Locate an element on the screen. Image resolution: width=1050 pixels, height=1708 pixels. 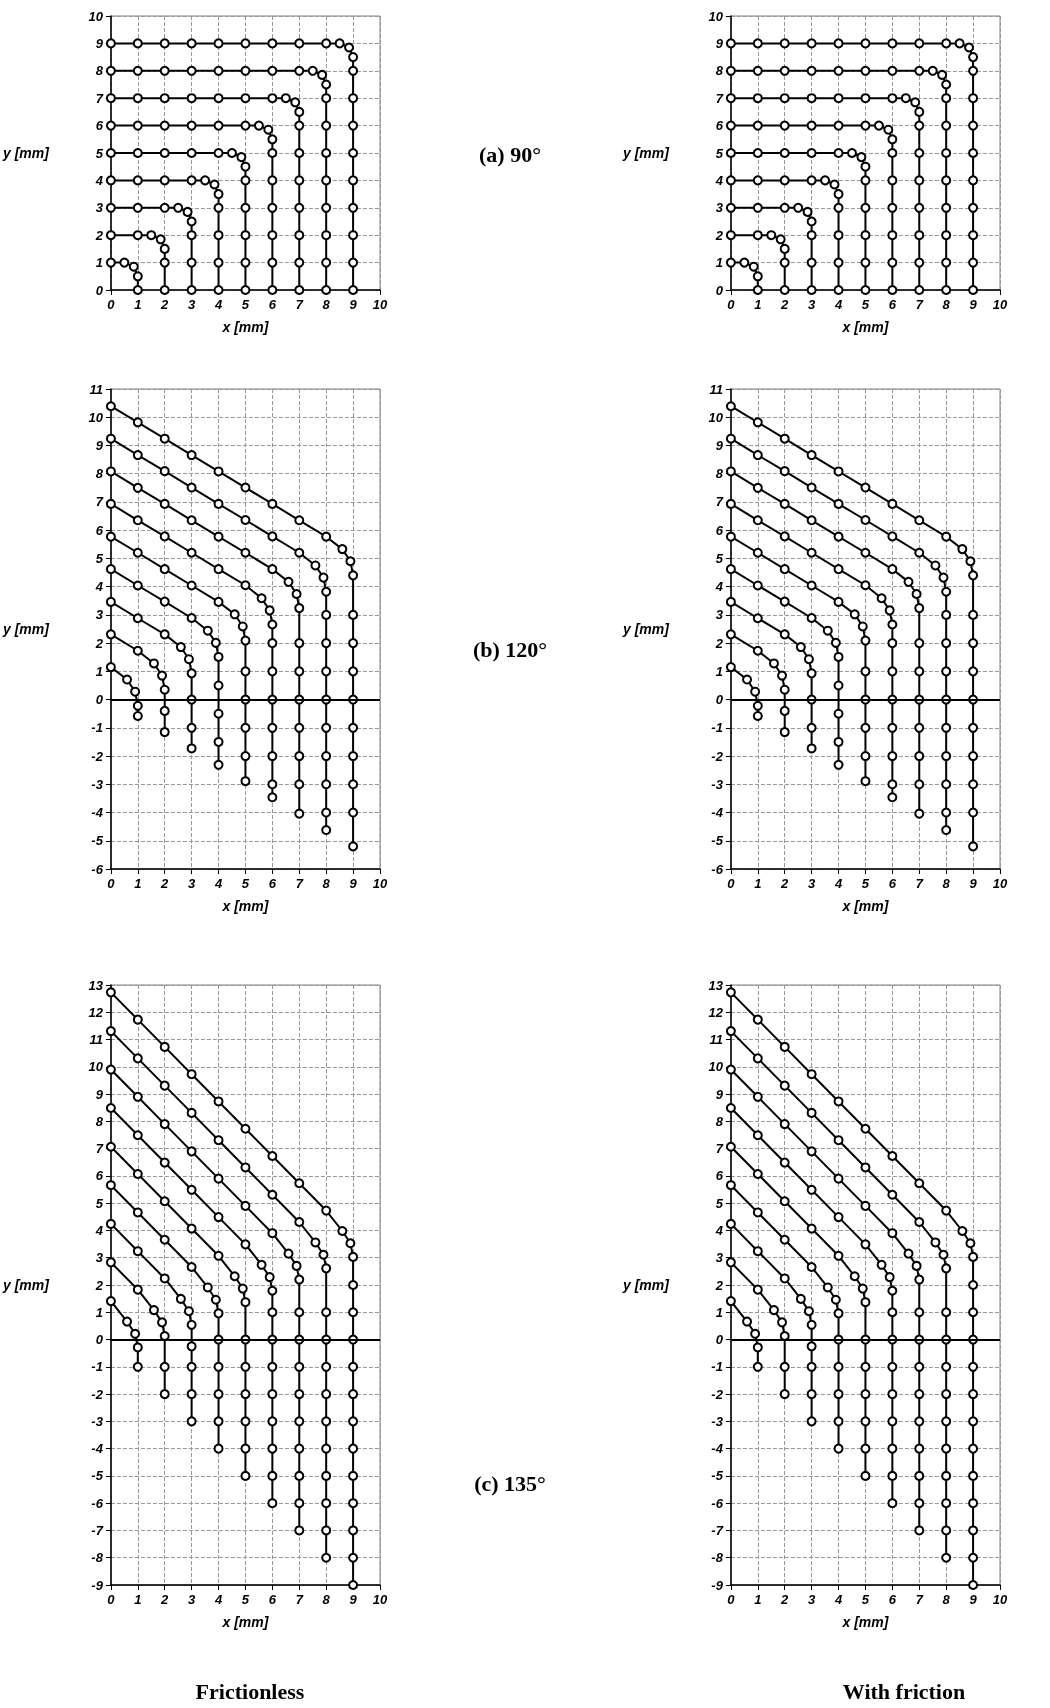
y-tick-label: 2 is located at coordinates (719, 235).